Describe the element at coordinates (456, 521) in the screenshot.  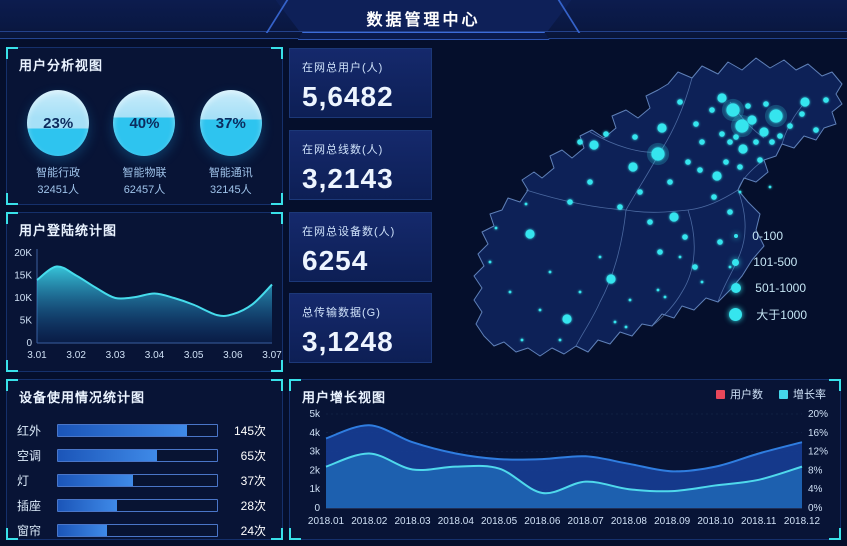
I see `svg-text: 2018.04` at that location.